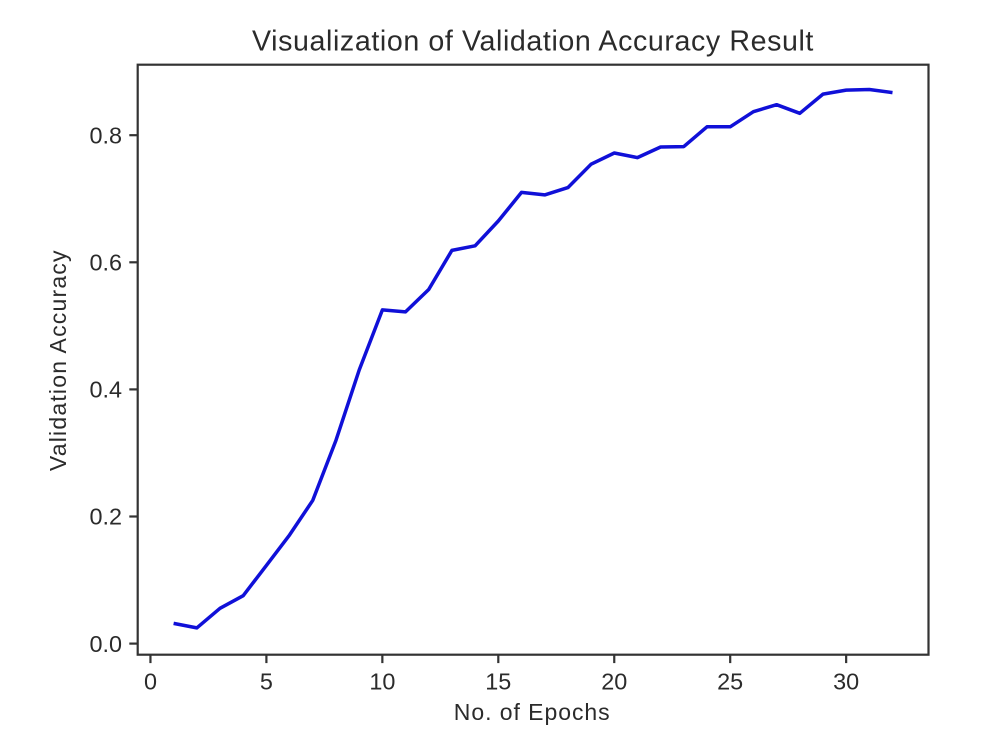 The height and width of the screenshot is (753, 990). What do you see at coordinates (382, 682) in the screenshot?
I see `svg-text: 10` at bounding box center [382, 682].